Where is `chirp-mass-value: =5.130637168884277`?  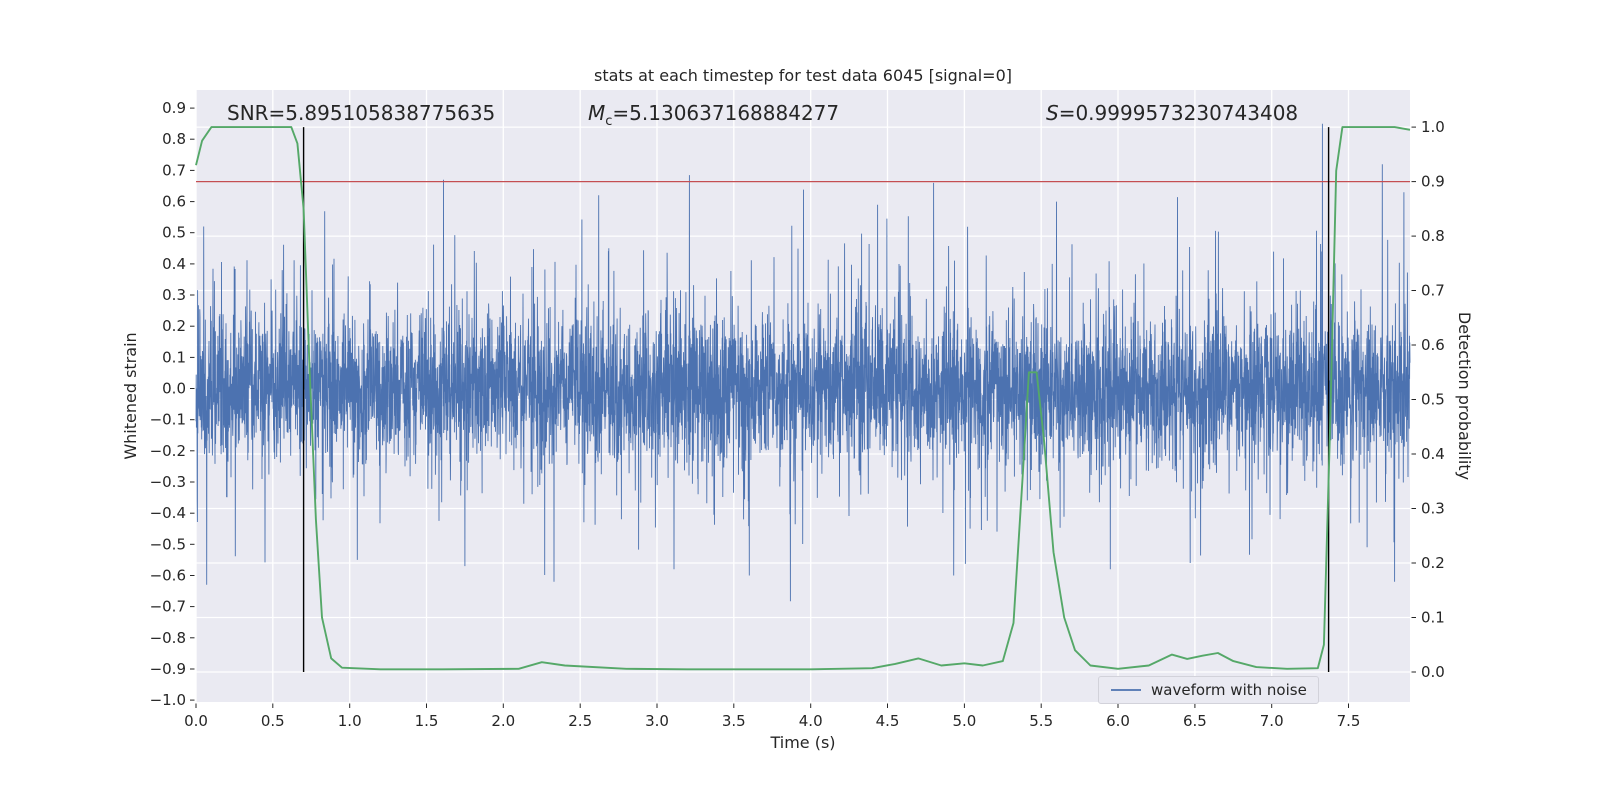 chirp-mass-value: =5.130637168884277 is located at coordinates (726, 113).